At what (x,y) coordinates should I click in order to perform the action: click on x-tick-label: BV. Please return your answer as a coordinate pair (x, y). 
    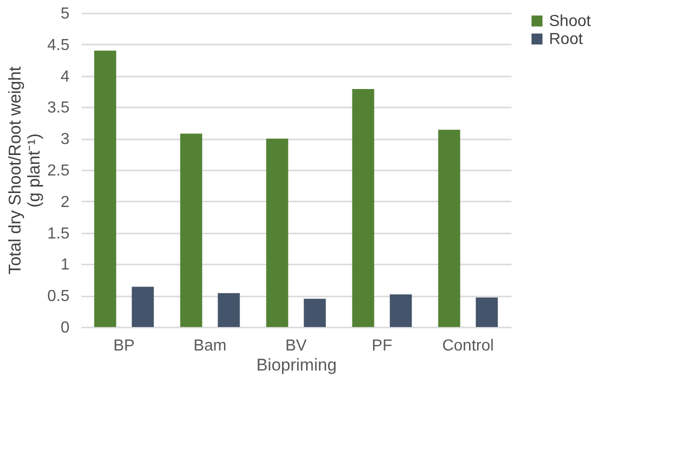
    Looking at the image, I should click on (296, 346).